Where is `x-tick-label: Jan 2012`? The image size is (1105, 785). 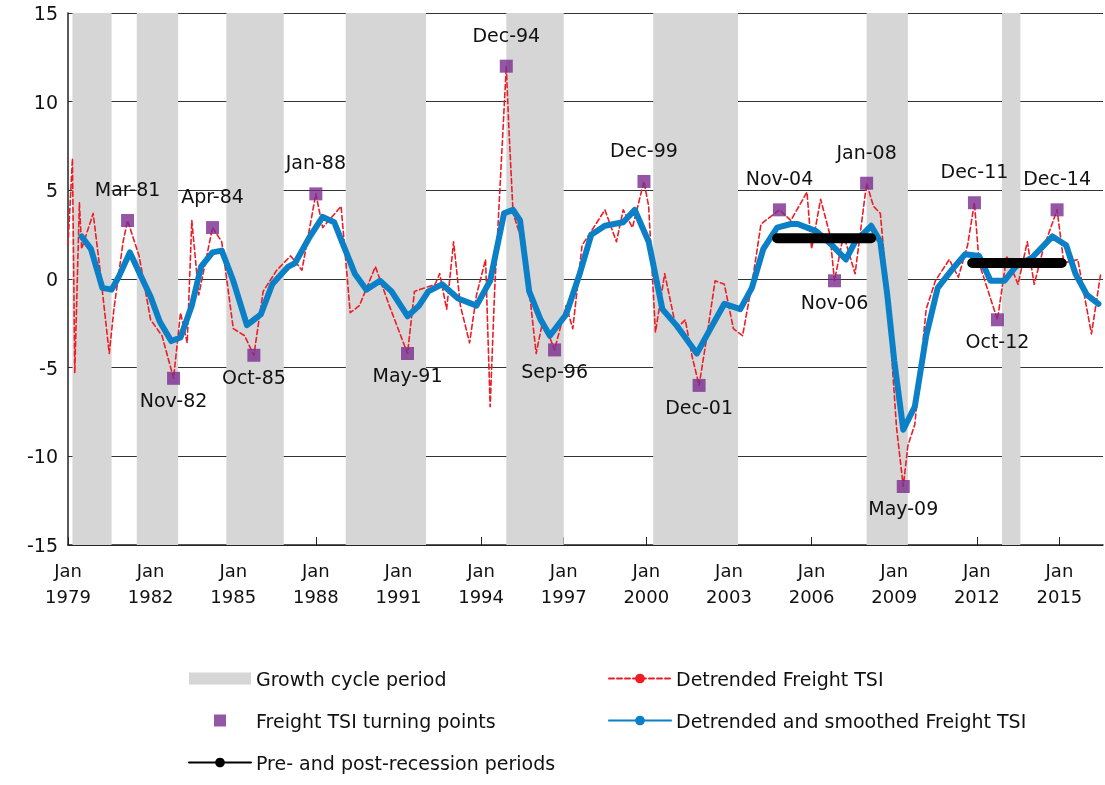
x-tick-label: Jan 2012 is located at coordinates (976, 583).